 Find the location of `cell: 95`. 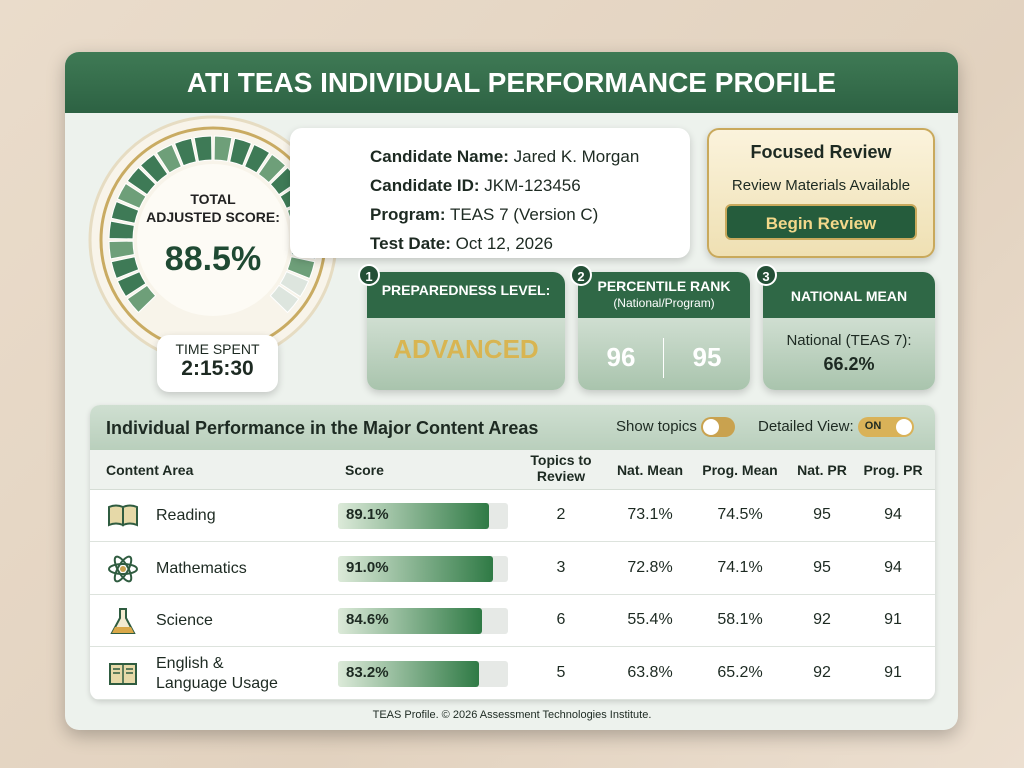

cell: 95 is located at coordinates (822, 514).